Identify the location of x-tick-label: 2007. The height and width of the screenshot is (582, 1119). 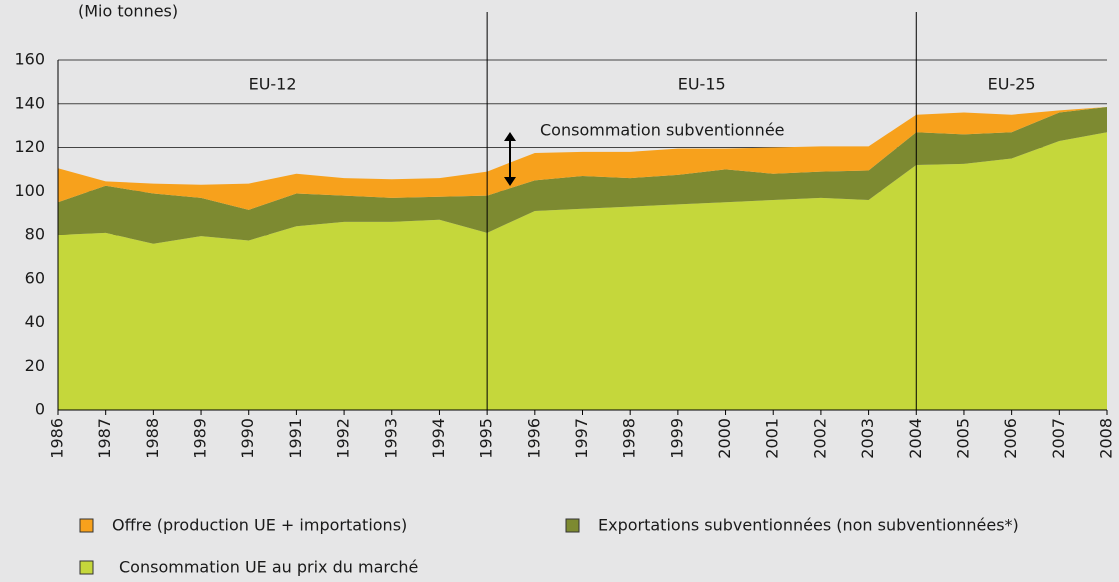
(1058, 438).